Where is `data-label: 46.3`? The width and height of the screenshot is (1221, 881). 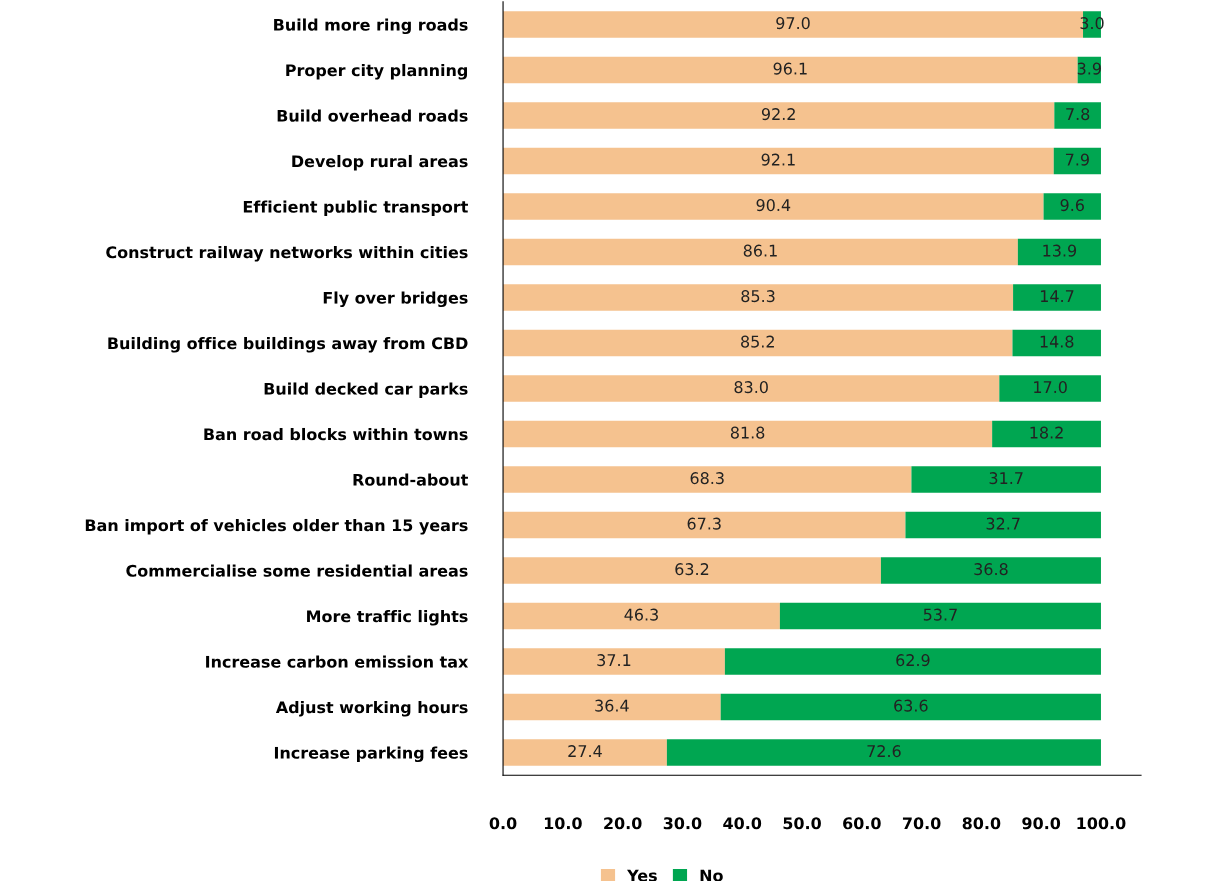
data-label: 46.3 is located at coordinates (641, 614).